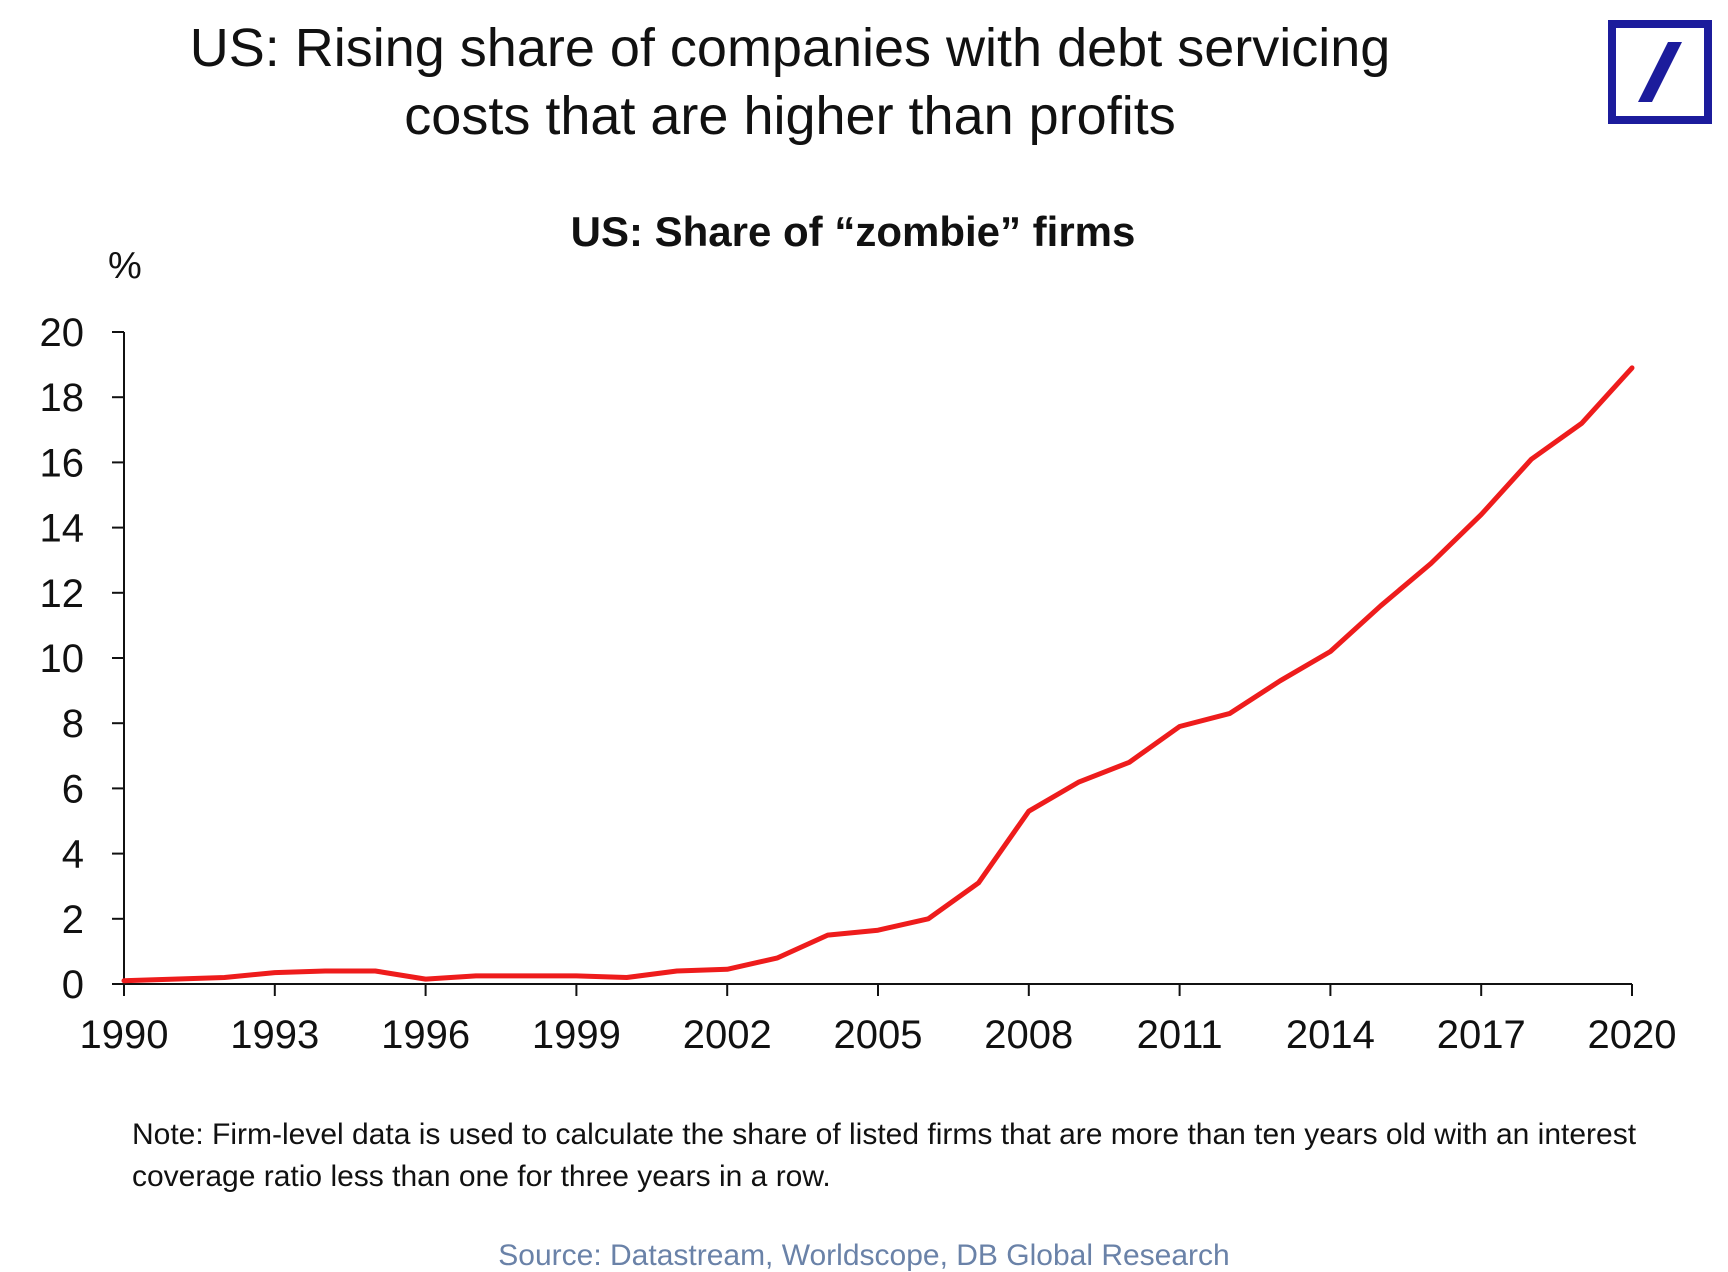 The image size is (1728, 1272). Describe the element at coordinates (1660, 72) in the screenshot. I see `deutsche-bank-logo-icon` at that location.